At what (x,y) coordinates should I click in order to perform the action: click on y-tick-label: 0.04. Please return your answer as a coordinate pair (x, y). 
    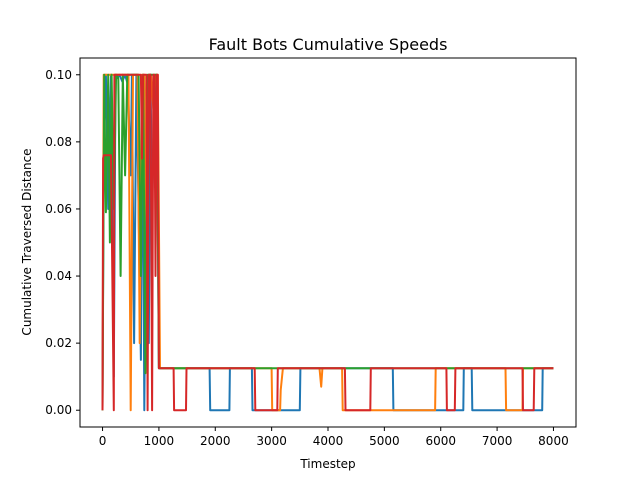
    Looking at the image, I should click on (58, 276).